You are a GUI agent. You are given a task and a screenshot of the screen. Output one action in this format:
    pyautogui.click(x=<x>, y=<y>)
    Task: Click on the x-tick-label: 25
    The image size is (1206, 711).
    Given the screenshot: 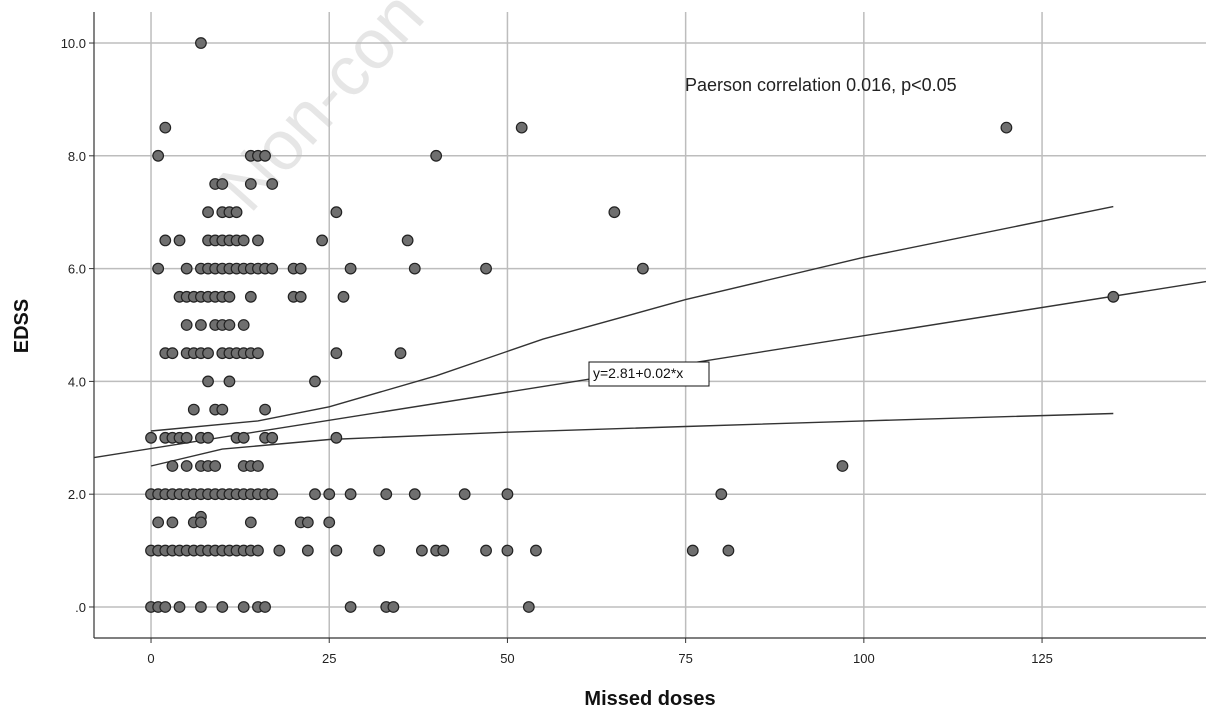 What is the action you would take?
    pyautogui.click(x=329, y=658)
    